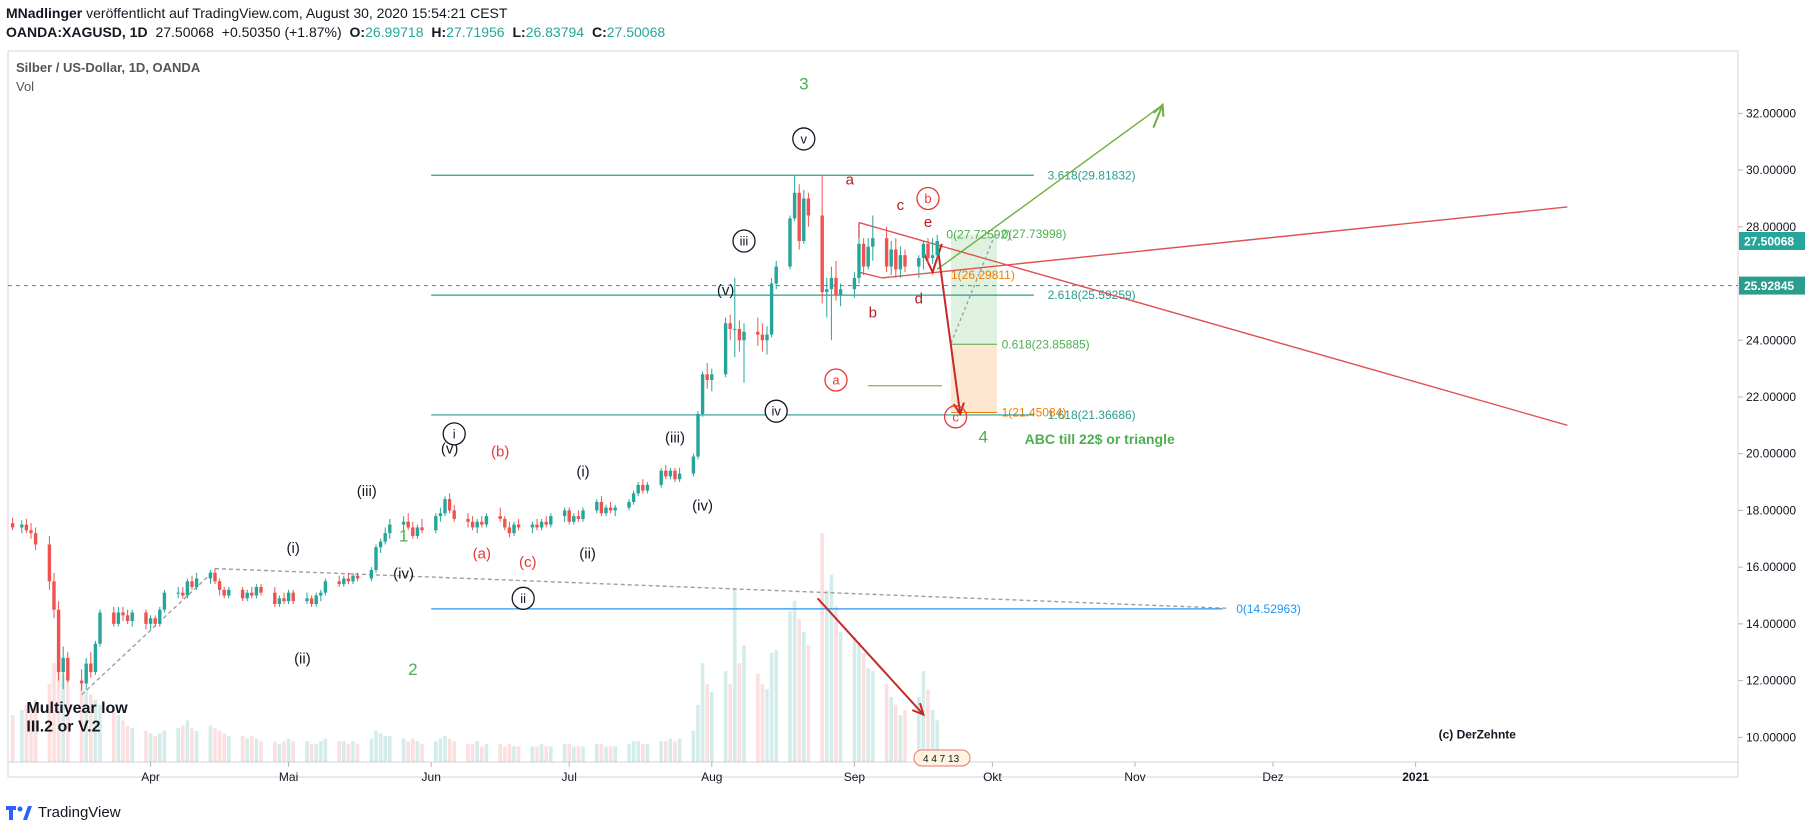 Image resolution: width=1815 pixels, height=835 pixels. I want to click on wave-label-circled-red: a, so click(836, 379).